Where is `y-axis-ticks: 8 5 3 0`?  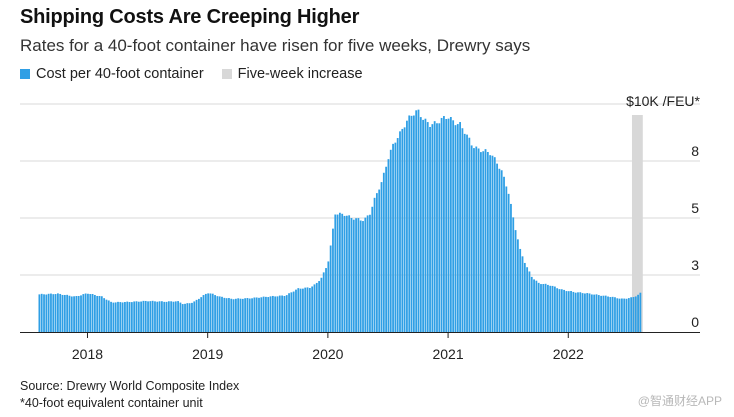 y-axis-ticks: 8 5 3 0 is located at coordinates (695, 236).